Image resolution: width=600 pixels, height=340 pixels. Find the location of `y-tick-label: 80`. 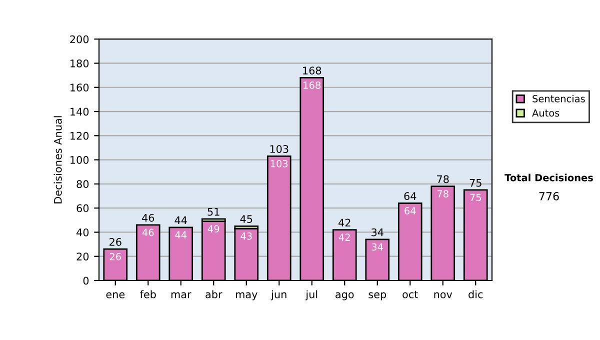

y-tick-label: 80 is located at coordinates (82, 184).